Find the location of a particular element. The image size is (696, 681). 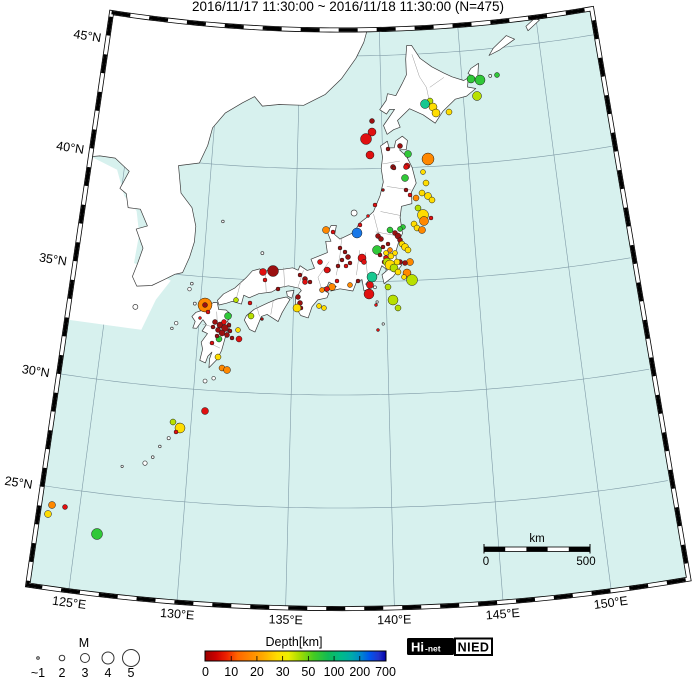

depth-colorbar is located at coordinates (295, 656).